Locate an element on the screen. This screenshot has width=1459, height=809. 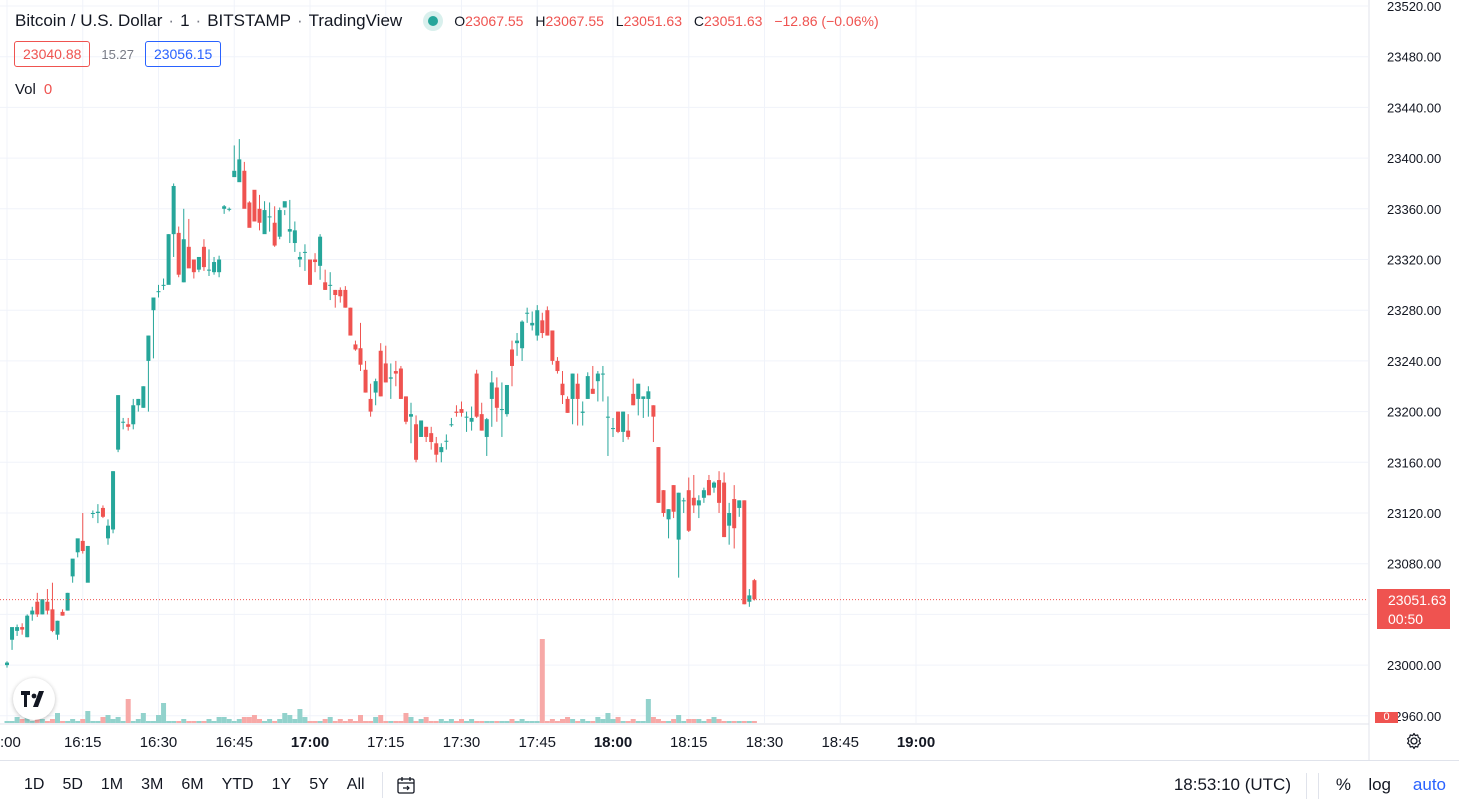
time-tick-label: 16:15 is located at coordinates (83, 742).